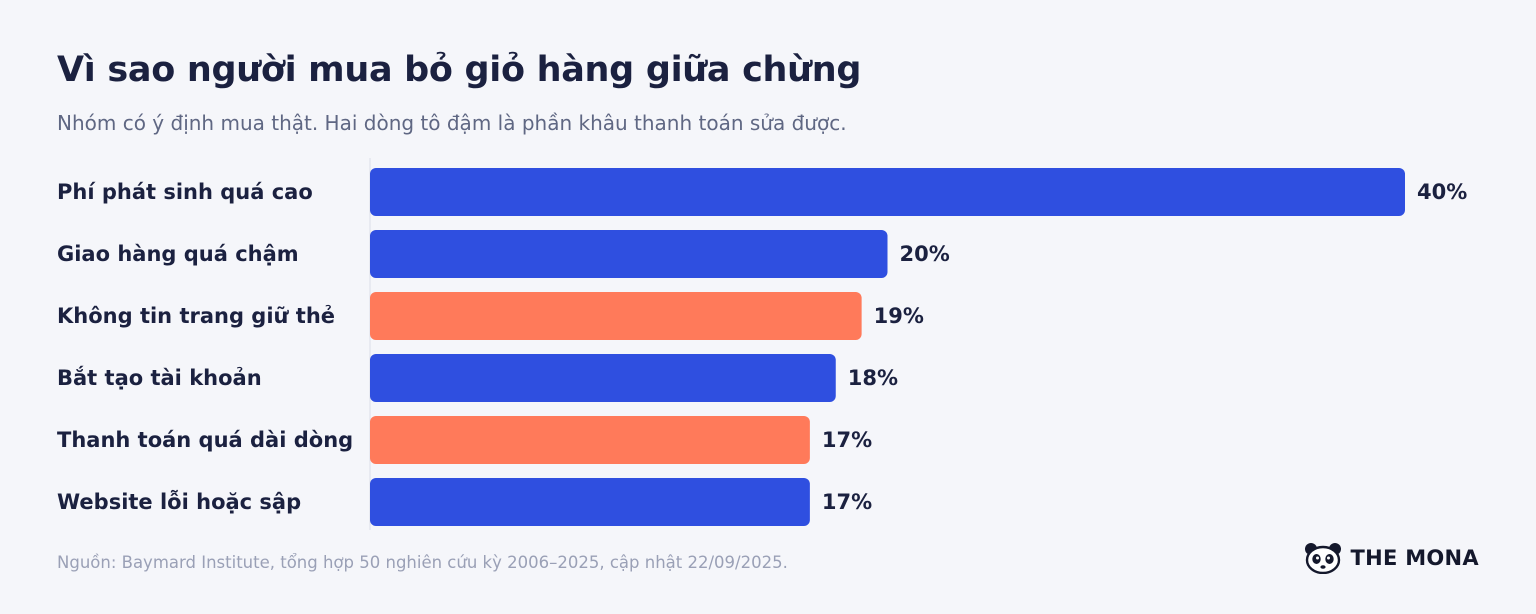  What do you see at coordinates (205, 440) in the screenshot?
I see `category-label: Thanh toán quá dài dòng` at bounding box center [205, 440].